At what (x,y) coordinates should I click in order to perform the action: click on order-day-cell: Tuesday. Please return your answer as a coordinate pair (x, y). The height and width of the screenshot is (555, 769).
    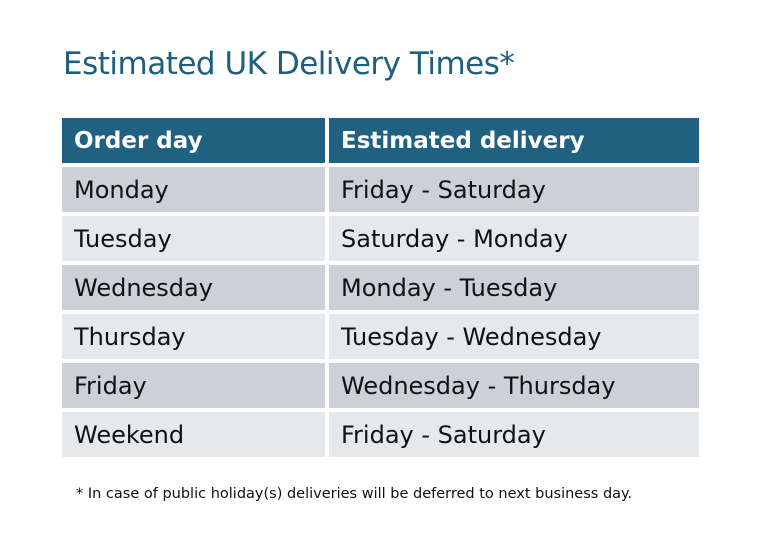
    Looking at the image, I should click on (193, 238).